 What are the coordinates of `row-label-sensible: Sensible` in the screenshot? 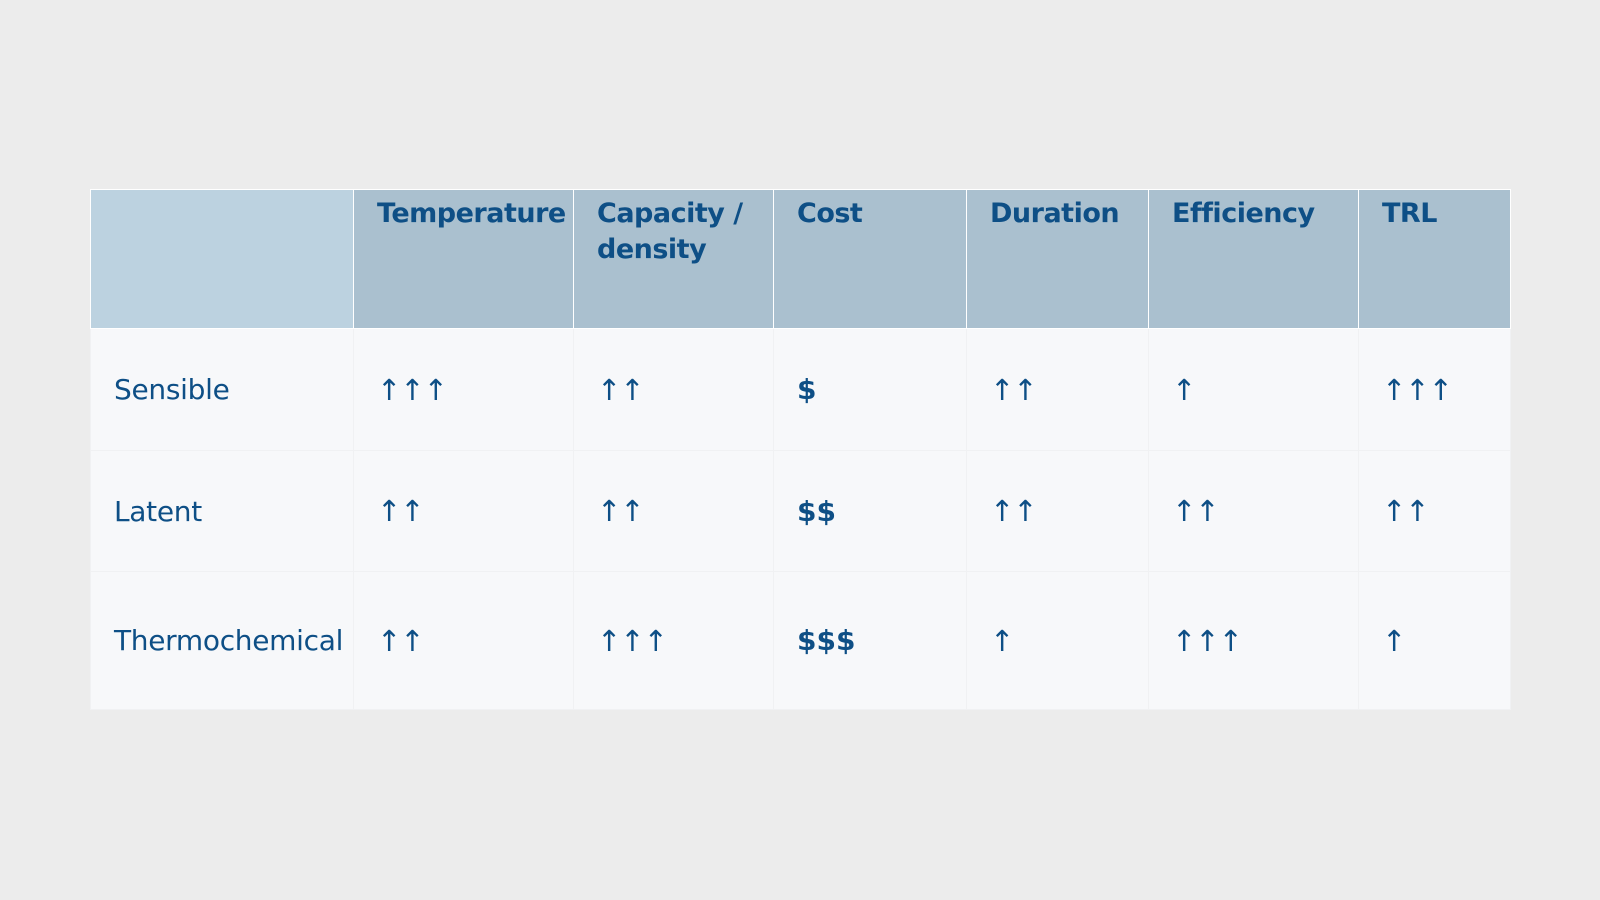 It's located at (222, 389).